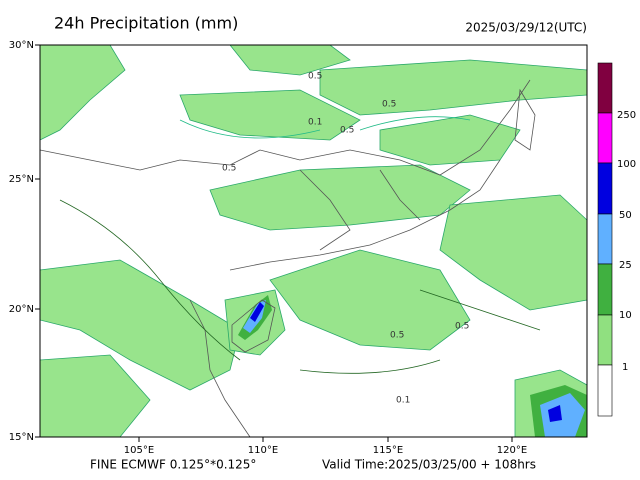  What do you see at coordinates (626, 164) in the screenshot?
I see `colorbar-label: 100` at bounding box center [626, 164].